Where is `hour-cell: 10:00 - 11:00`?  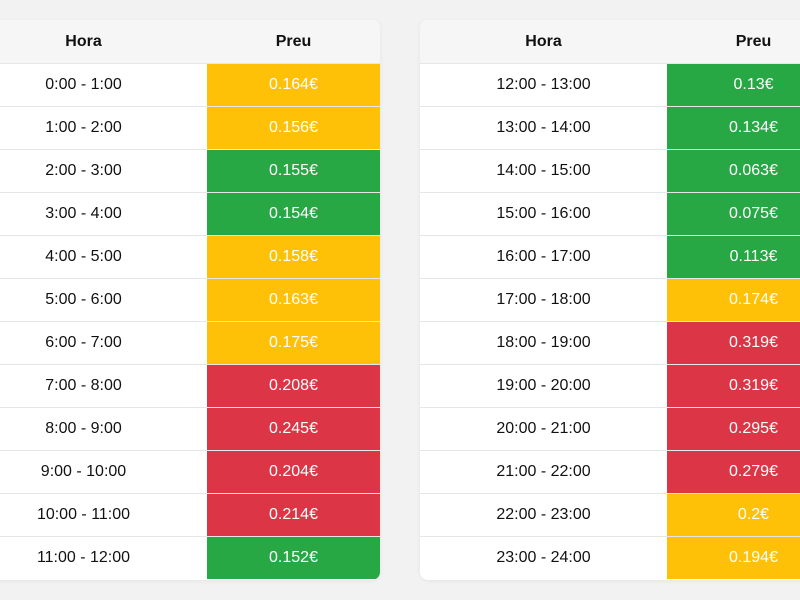
hour-cell: 10:00 - 11:00 is located at coordinates (103, 515).